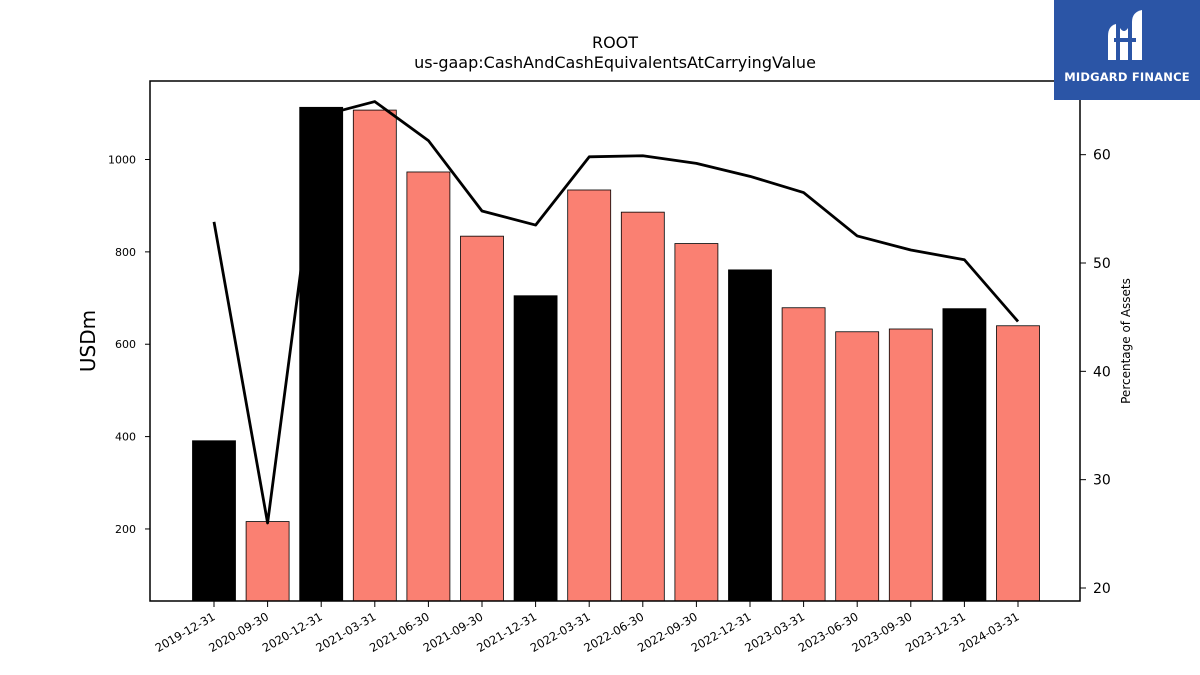 The image size is (1200, 675). Describe the element at coordinates (989, 632) in the screenshot. I see `x-tick-label: 2024-03-31` at that location.